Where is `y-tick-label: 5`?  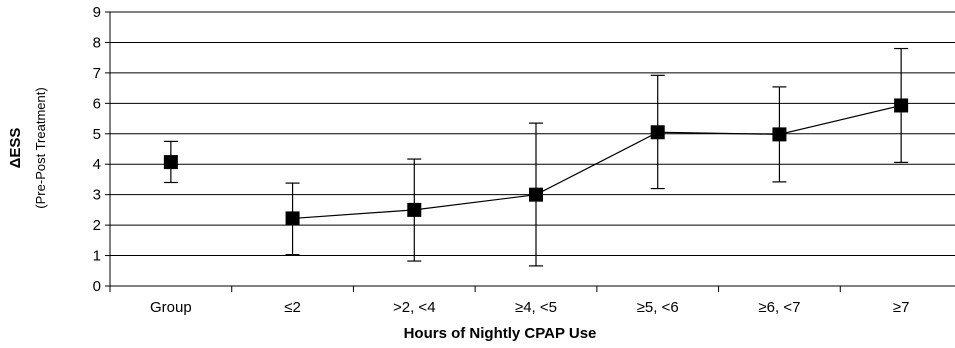 y-tick-label: 5 is located at coordinates (97, 134).